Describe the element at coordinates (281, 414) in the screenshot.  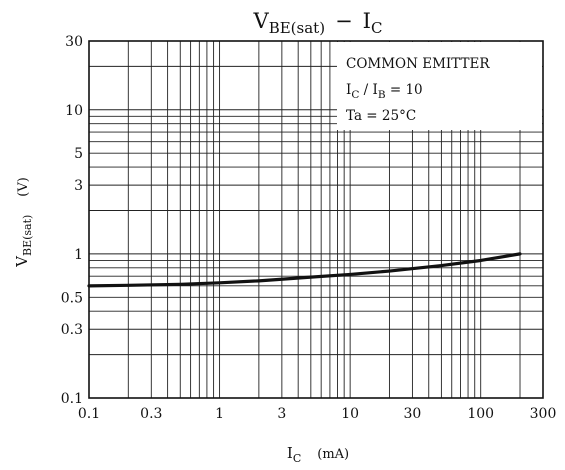
I see `x-tick-label: 3` at that location.